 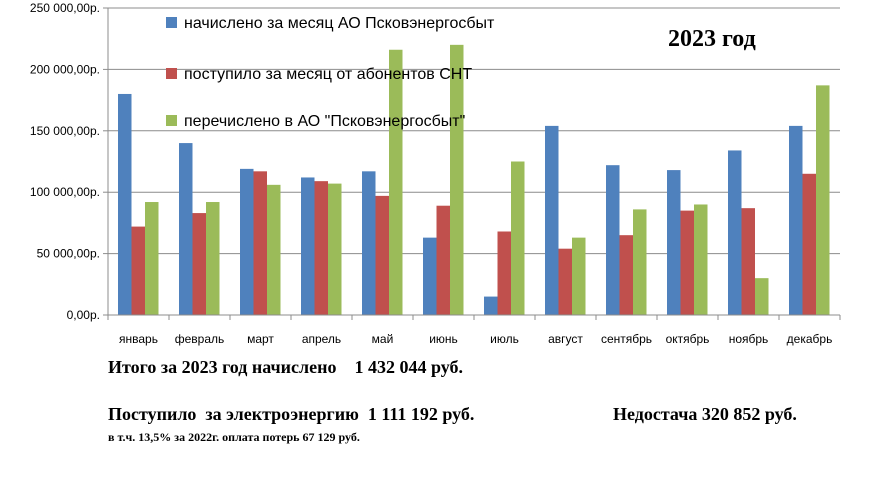 What do you see at coordinates (749, 339) in the screenshot?
I see `x-tick-label: ноябрь` at bounding box center [749, 339].